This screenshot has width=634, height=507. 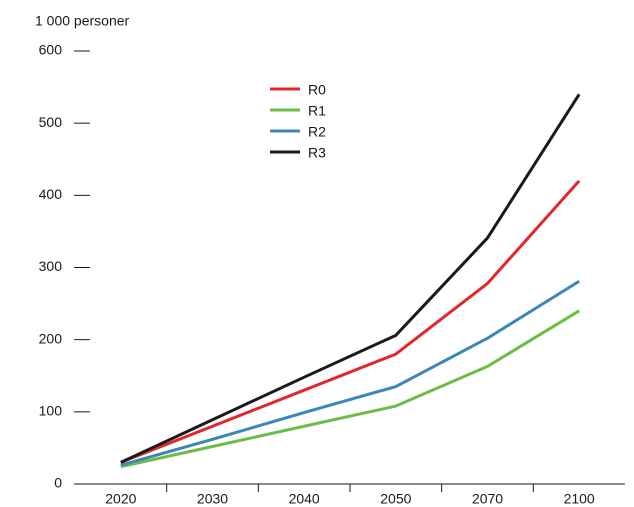 I want to click on y-tick-label: 400, so click(x=51, y=194).